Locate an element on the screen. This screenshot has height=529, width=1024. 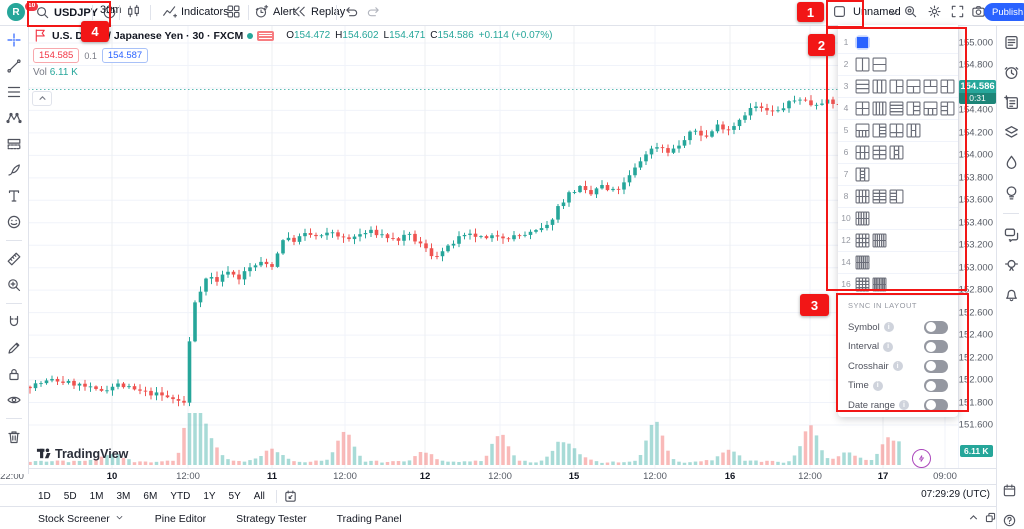
layout-glyph-v4 is located at coordinates (879, 108).